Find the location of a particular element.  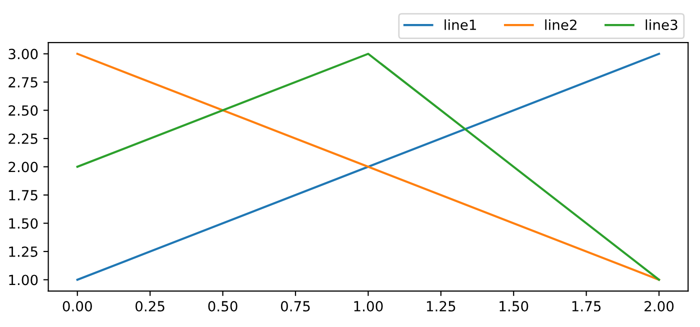

legend-label: line1 is located at coordinates (460, 24).